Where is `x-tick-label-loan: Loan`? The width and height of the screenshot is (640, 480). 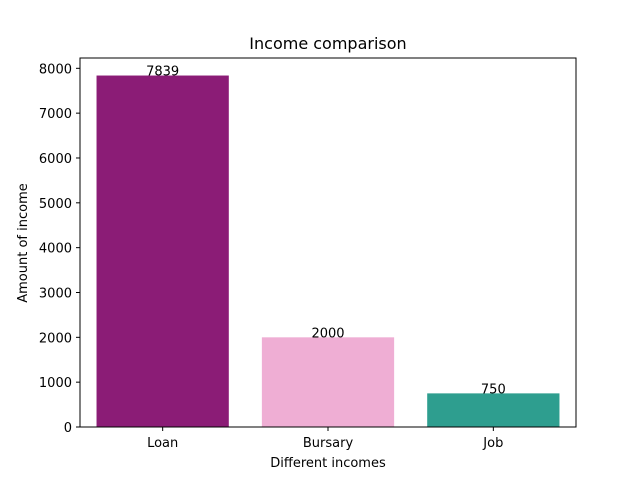
x-tick-label-loan: Loan is located at coordinates (162, 443).